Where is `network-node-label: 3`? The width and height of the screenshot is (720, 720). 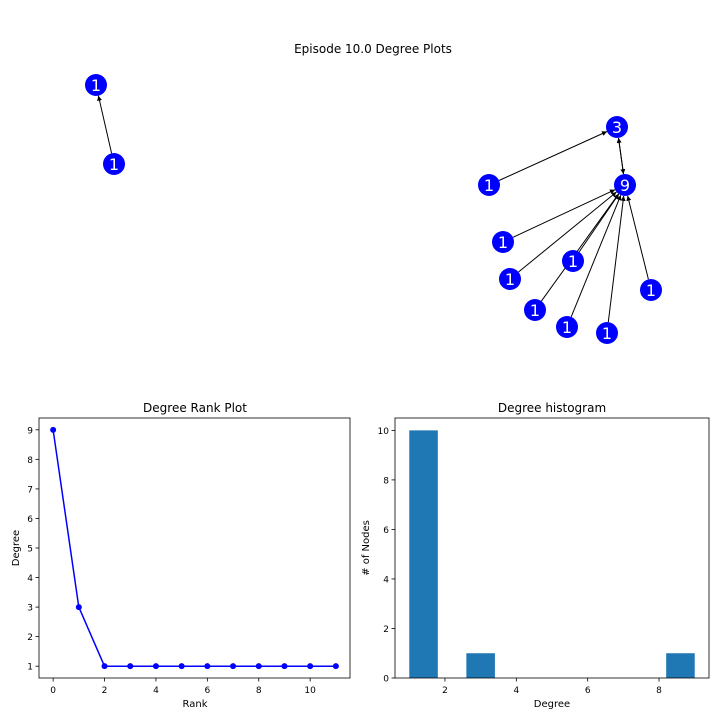 network-node-label: 3 is located at coordinates (617, 127).